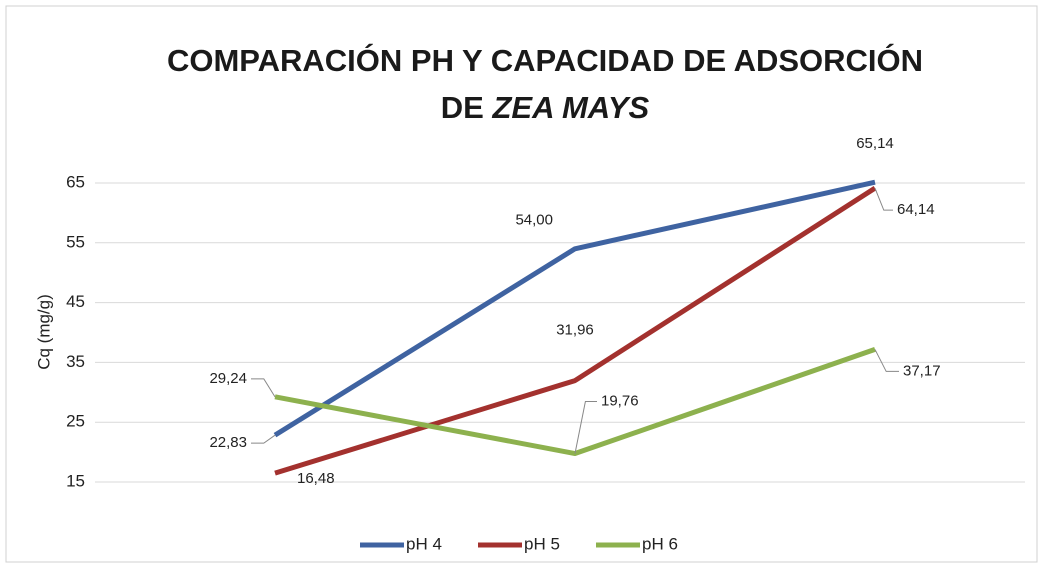  What do you see at coordinates (570, 107) in the screenshot?
I see `chart-title-part: ZEA MAYS` at bounding box center [570, 107].